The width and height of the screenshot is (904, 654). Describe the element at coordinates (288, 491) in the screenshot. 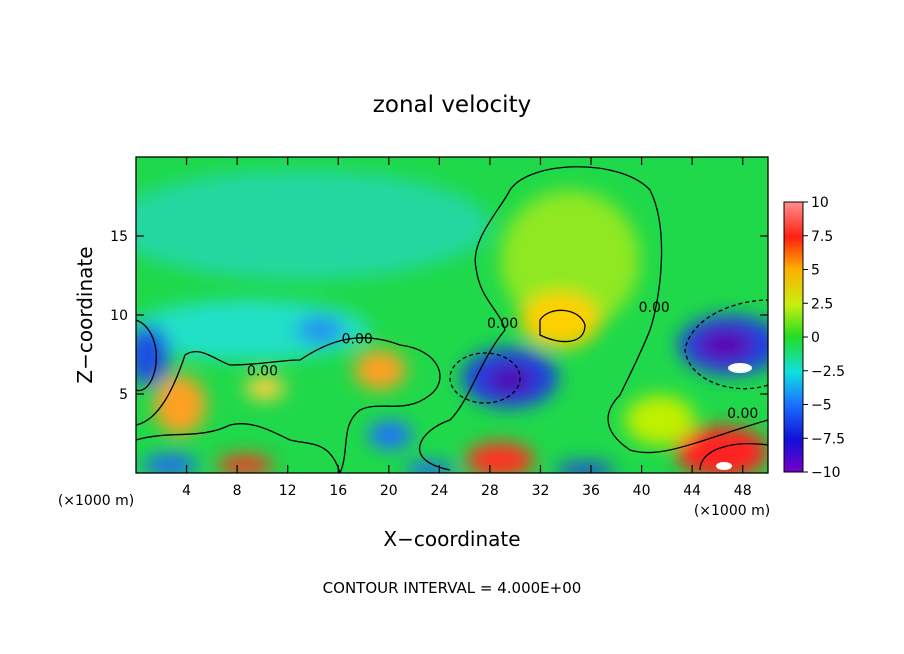

I see `x-tick-label: 12` at that location.